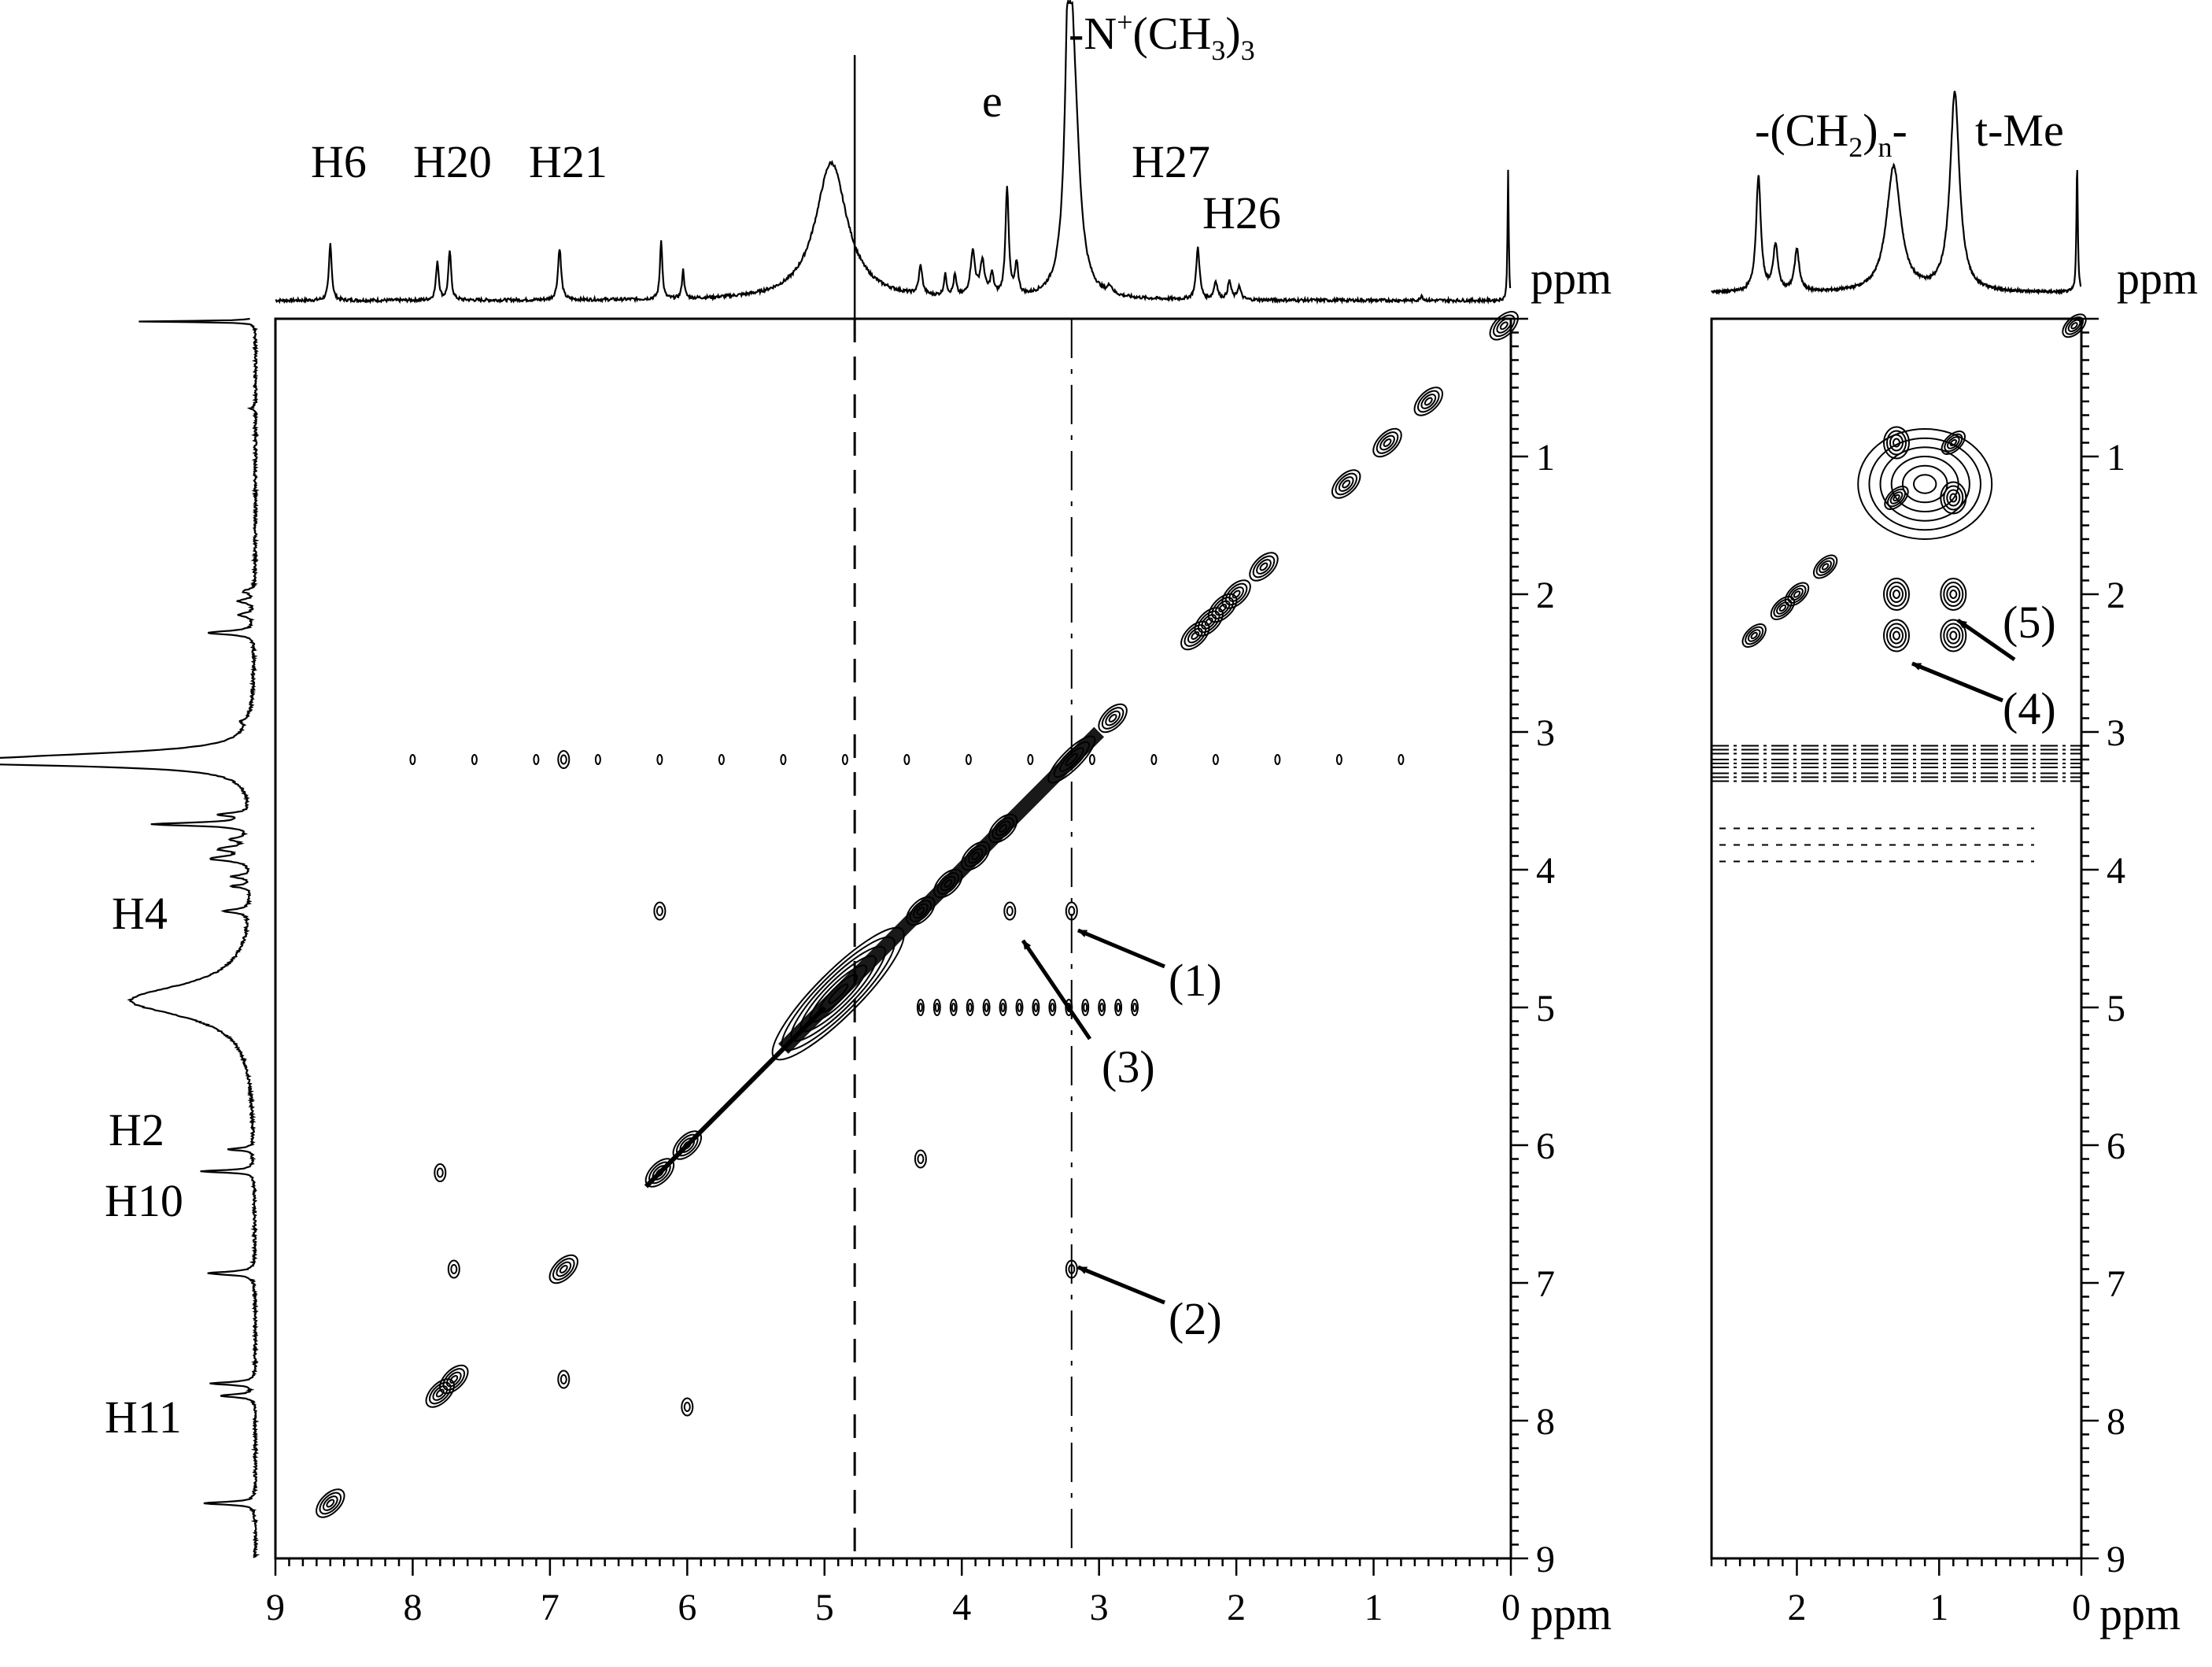 This screenshot has width=2212, height=1667. What do you see at coordinates (136, 1130) in the screenshot?
I see `peak-label-h2: H2` at bounding box center [136, 1130].